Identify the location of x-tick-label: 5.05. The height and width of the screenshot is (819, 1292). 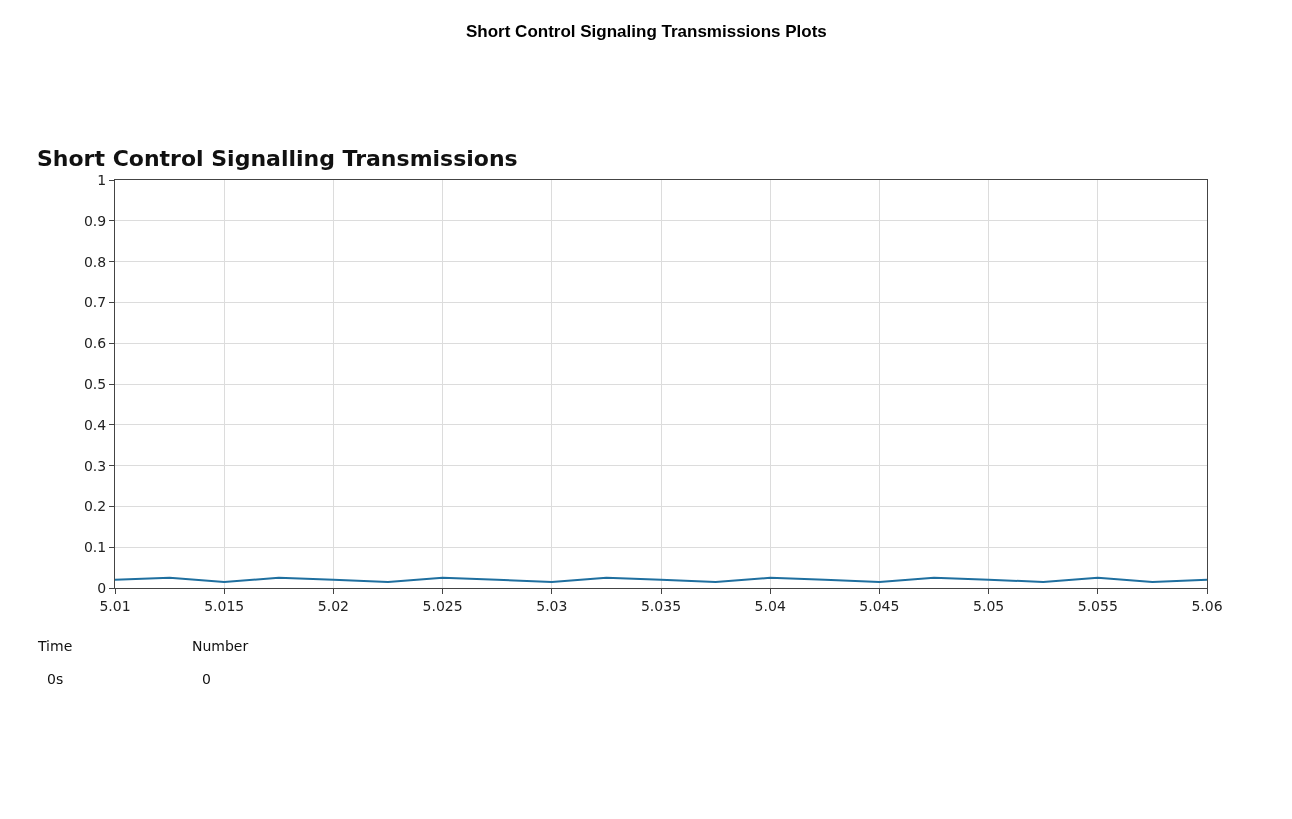
(989, 605).